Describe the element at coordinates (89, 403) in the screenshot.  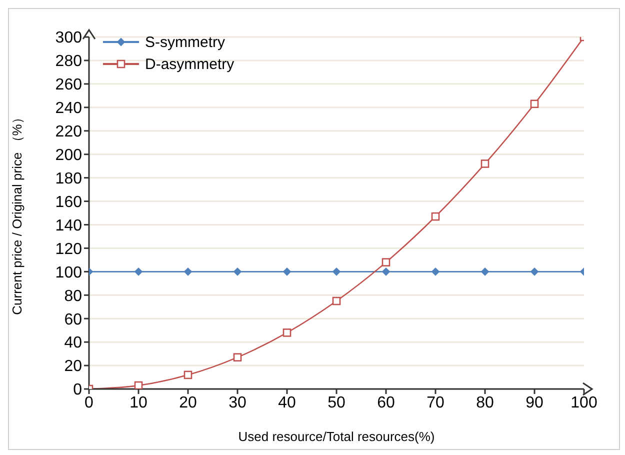
I see `x-tick-label: 0` at that location.